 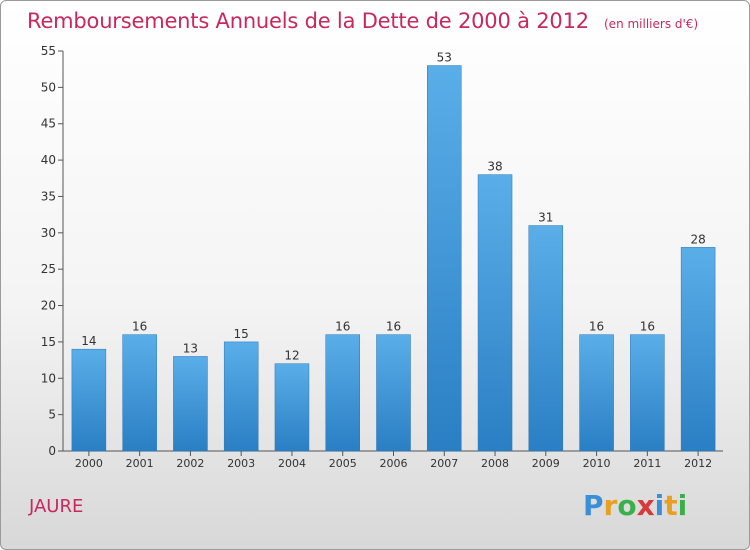 What do you see at coordinates (597, 463) in the screenshot?
I see `x-tick-label: 2010` at bounding box center [597, 463].